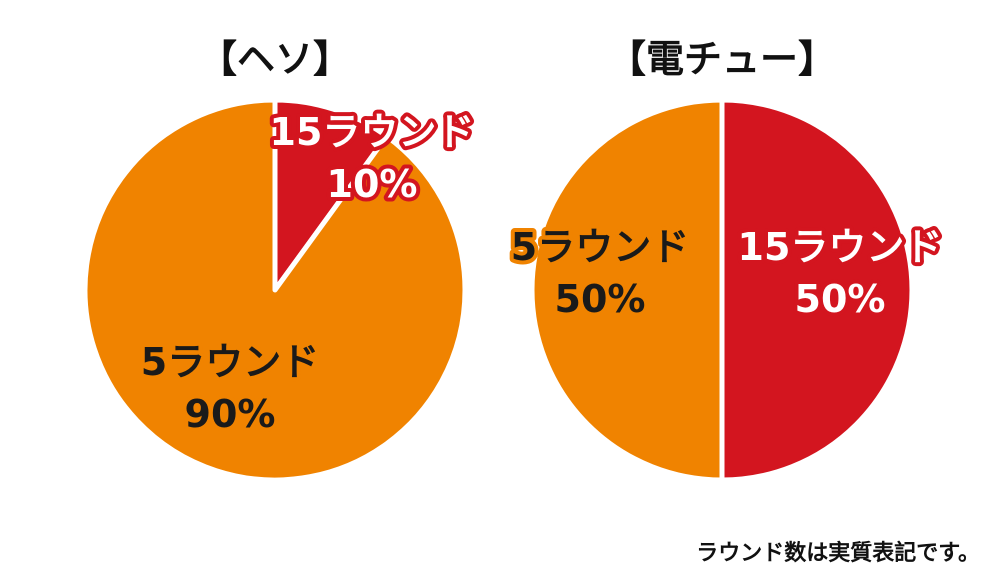 This screenshot has width=1000, height=577. I want to click on heso-slice-1-value-label: 90%, so click(230, 414).